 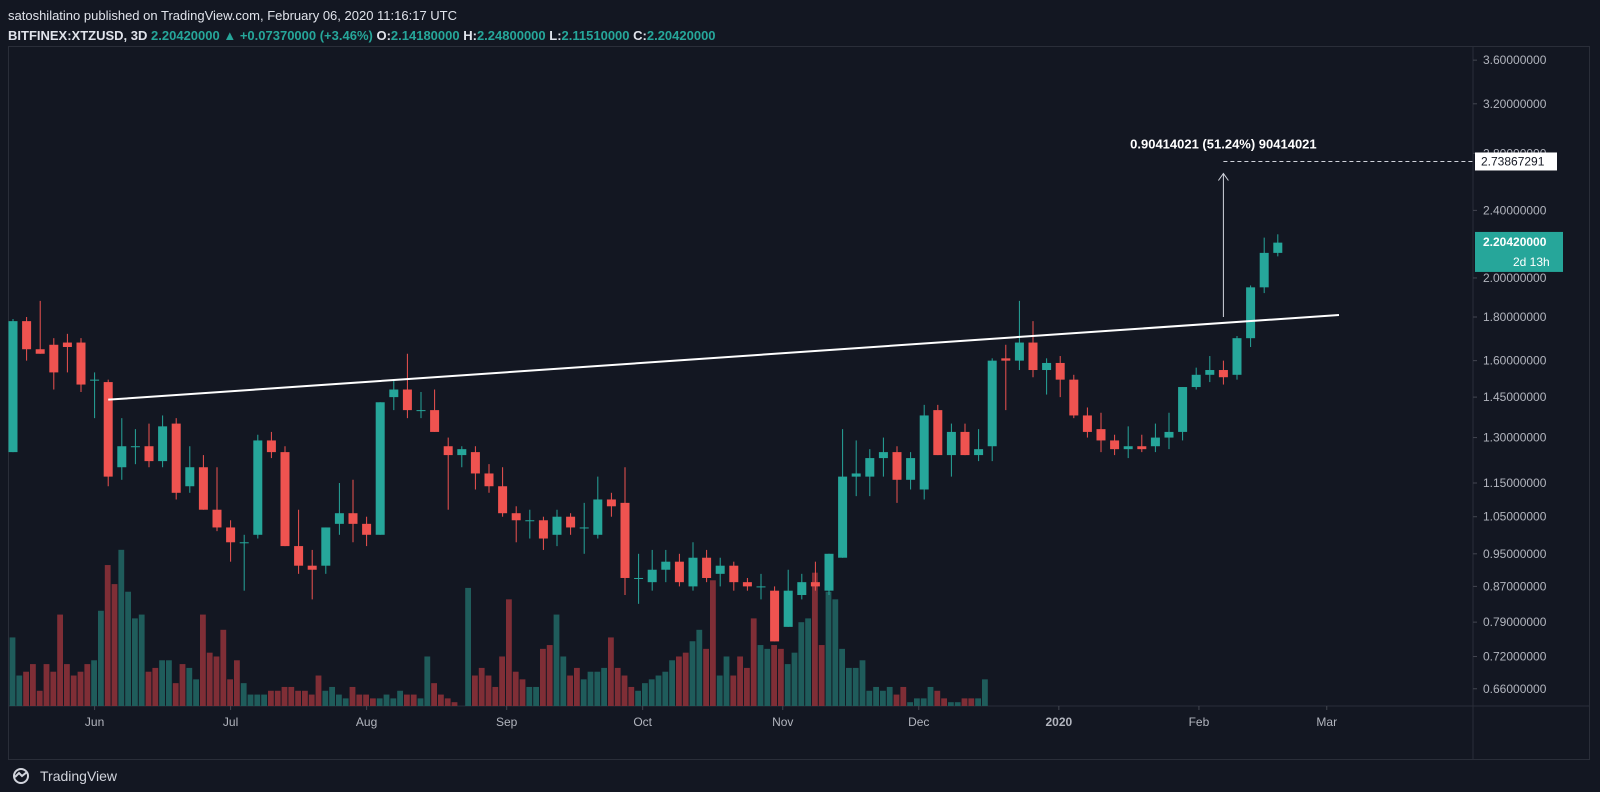 What do you see at coordinates (1515, 210) in the screenshot?
I see `y-tick-label: 2.40000000` at bounding box center [1515, 210].